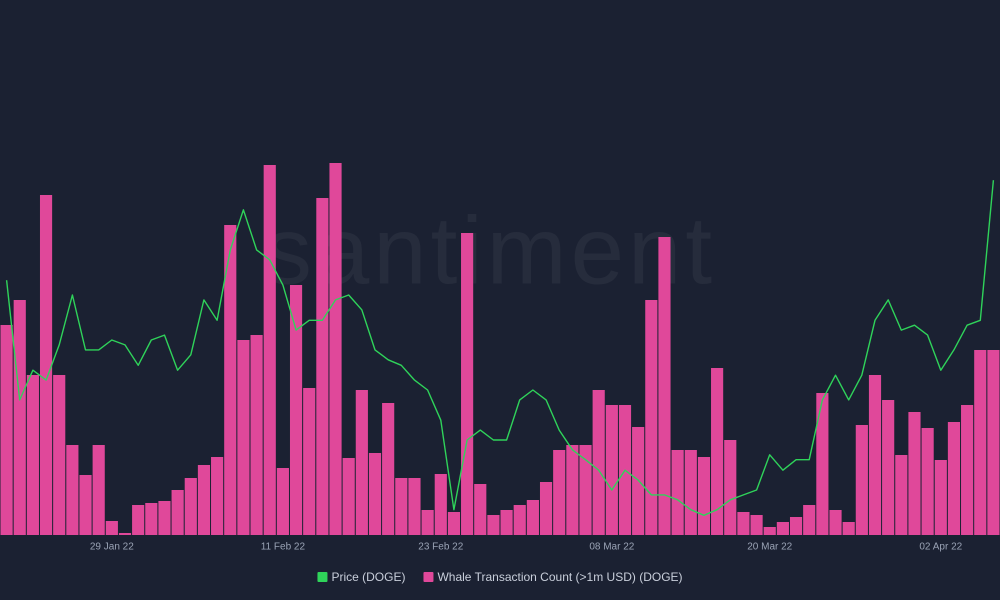 This screenshot has width=1000, height=600. Describe the element at coordinates (283, 547) in the screenshot. I see `x-tick-label: 11 Feb 22` at that location.